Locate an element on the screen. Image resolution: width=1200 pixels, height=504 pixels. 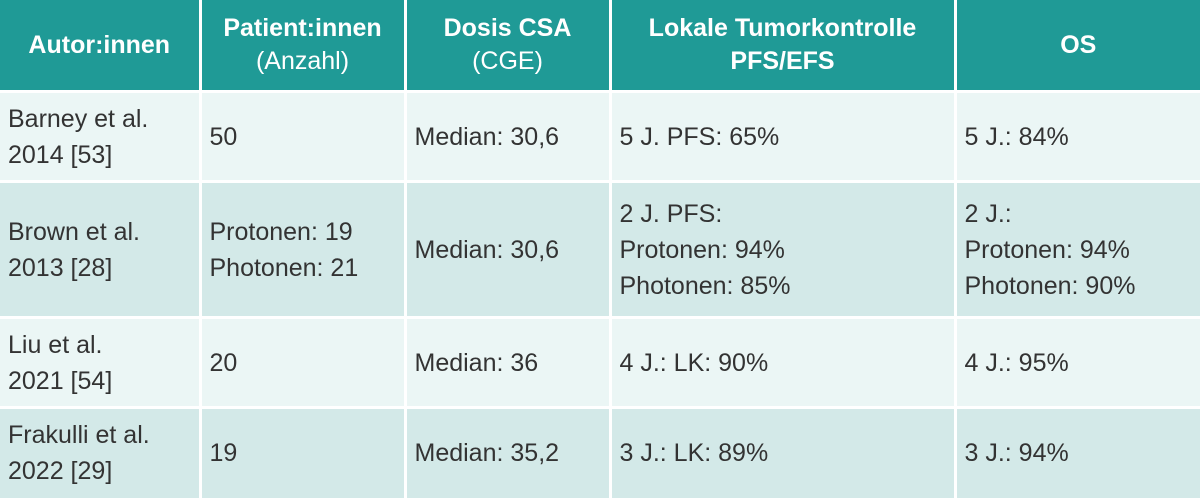
cell-patients: 50 is located at coordinates (303, 136).